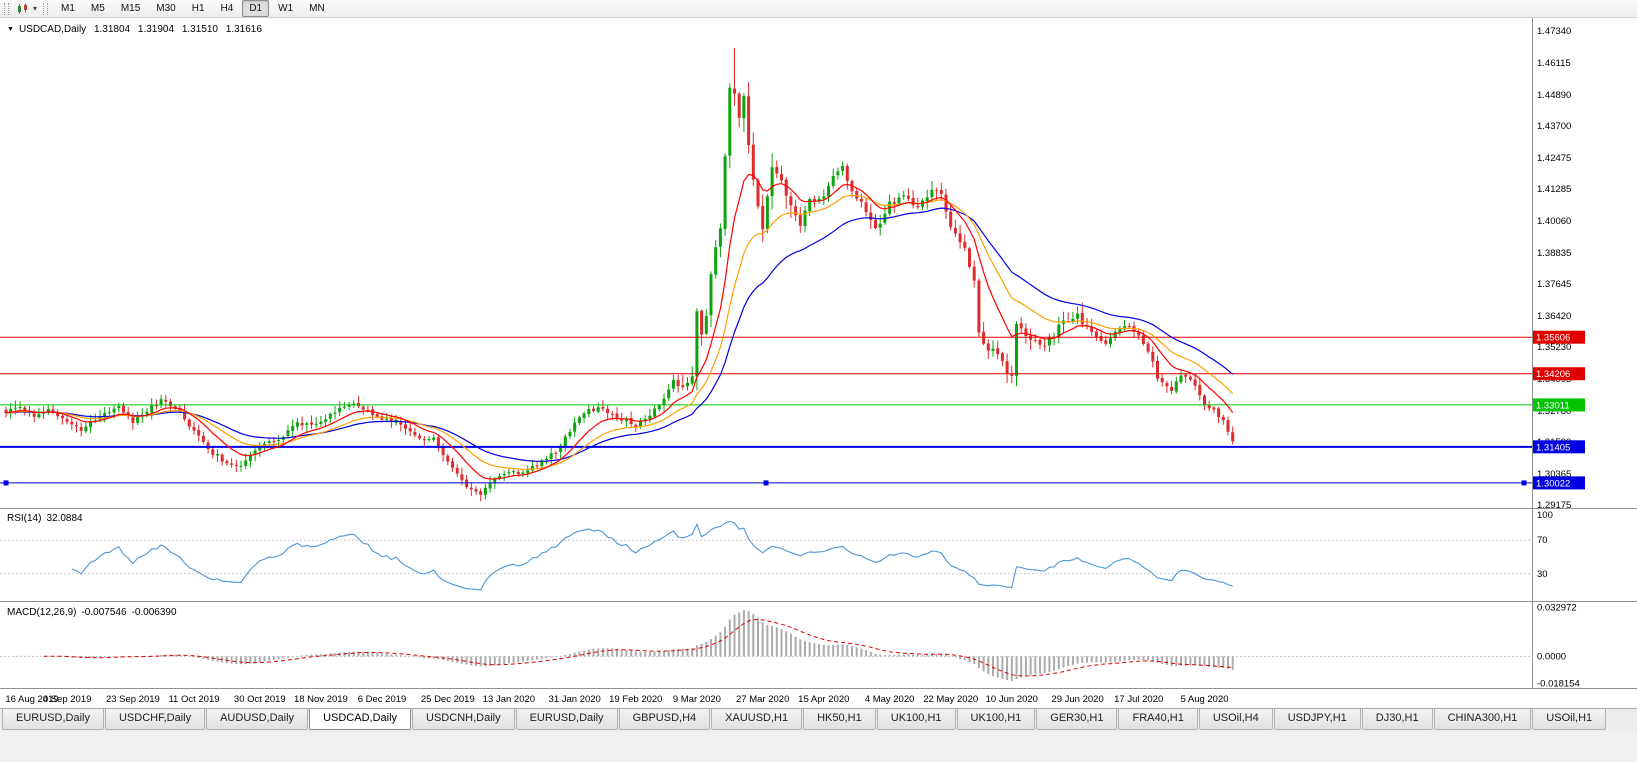  Describe the element at coordinates (133, 699) in the screenshot. I see `svg-text: 23 Sep 2019` at that location.